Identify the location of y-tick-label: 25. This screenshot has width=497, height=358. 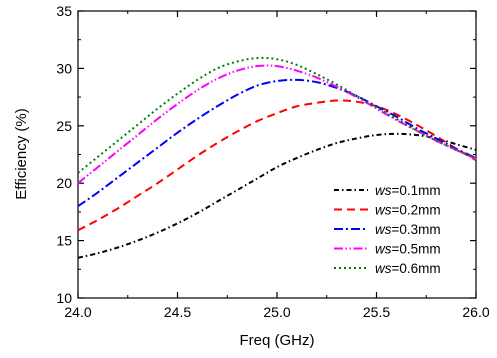
(64, 126).